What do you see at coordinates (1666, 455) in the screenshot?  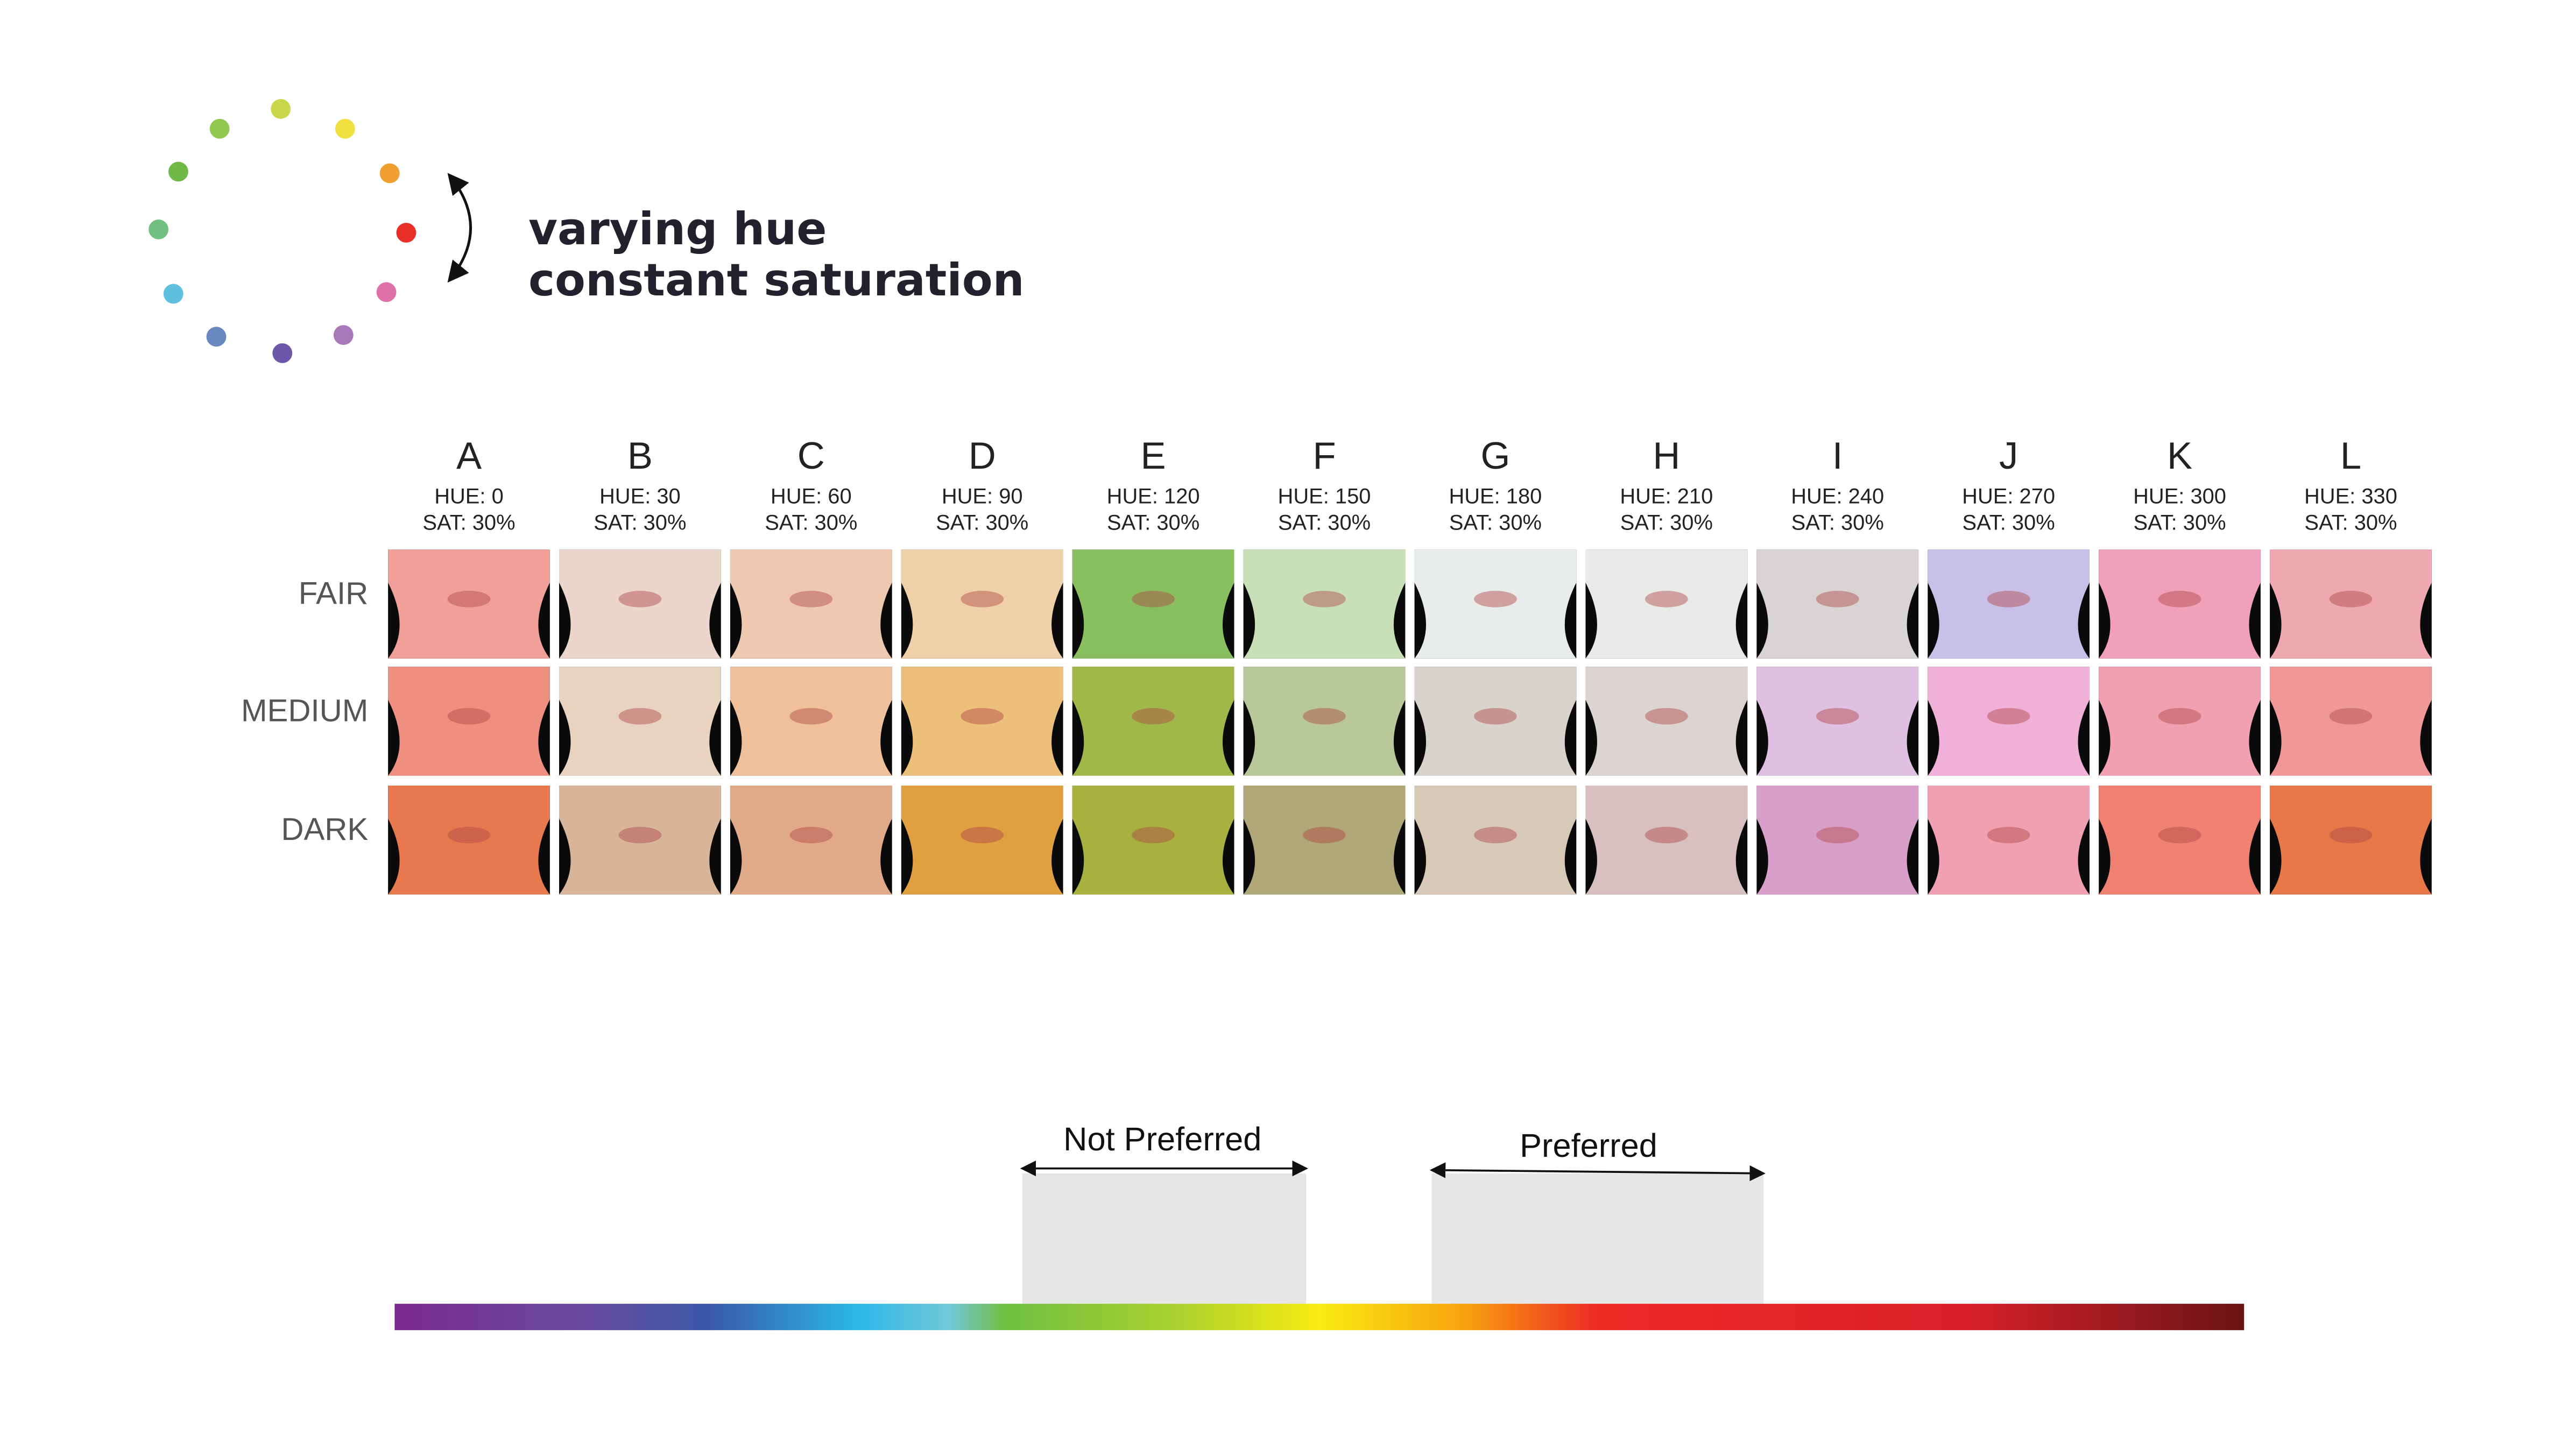 I see `column-letter: H` at bounding box center [1666, 455].